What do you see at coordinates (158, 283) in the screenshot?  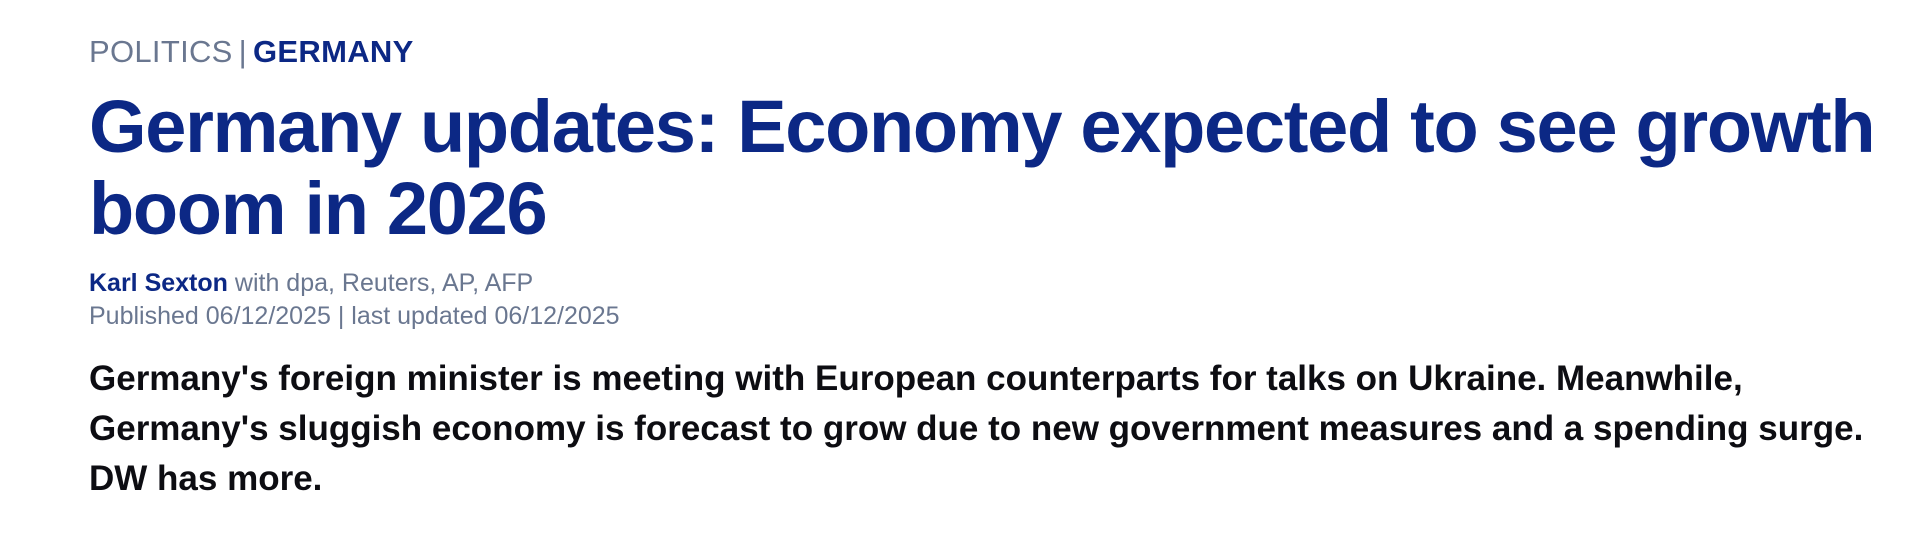 I see `author-link: Karl Sexton` at bounding box center [158, 283].